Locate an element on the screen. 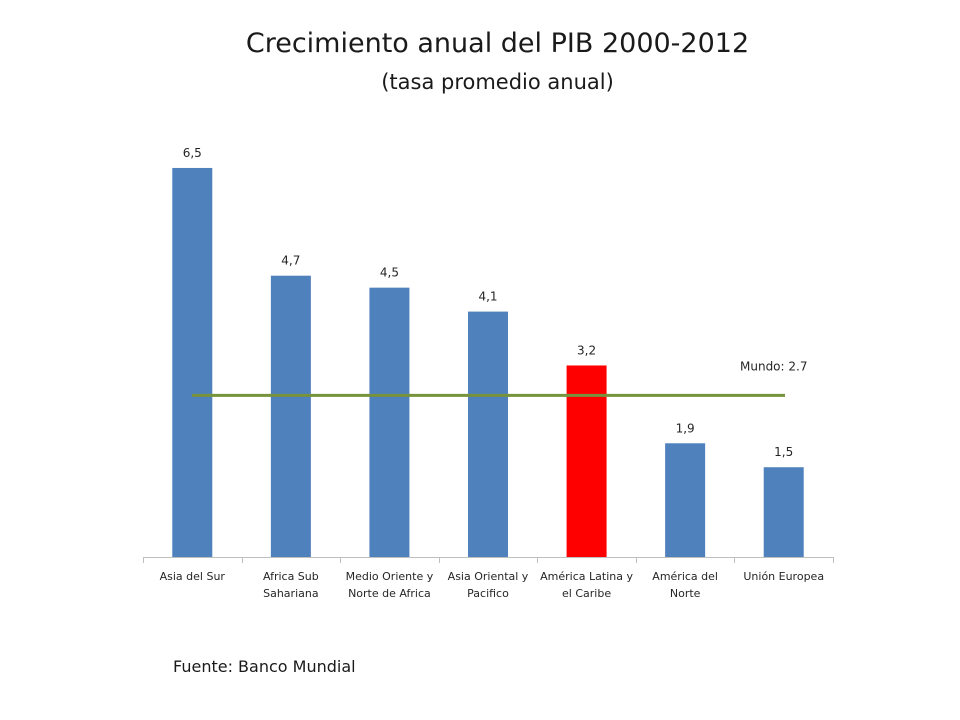  reference-line-label: Mundo: 2.7 is located at coordinates (773, 366).